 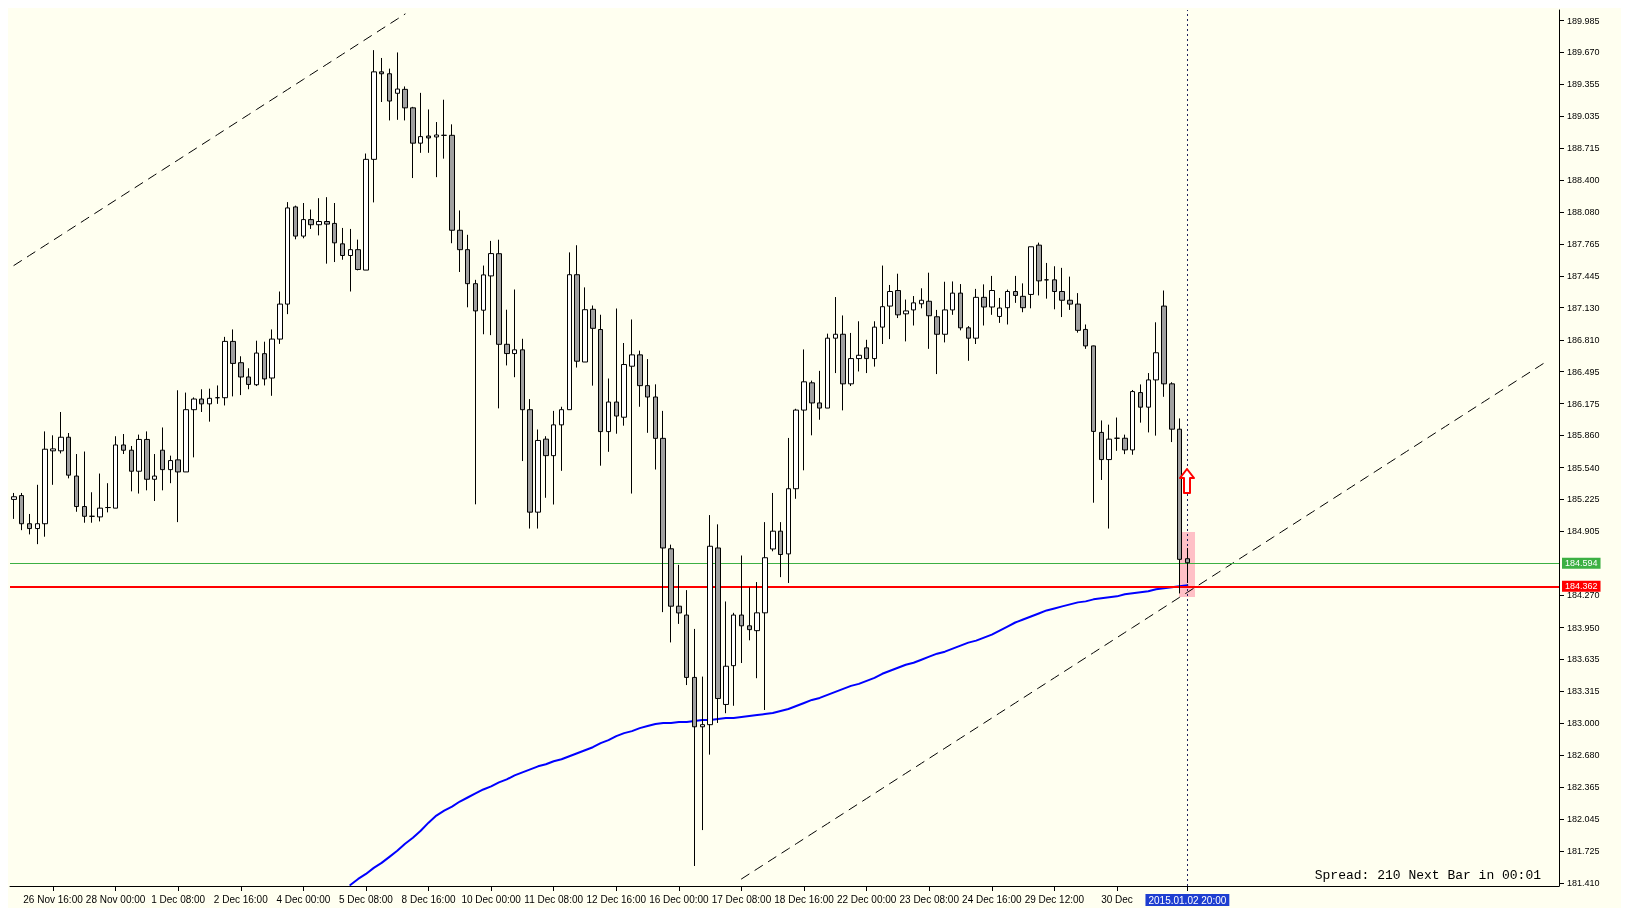 What do you see at coordinates (1054, 899) in the screenshot?
I see `x-tick-label: 29 Dec 12:00` at bounding box center [1054, 899].